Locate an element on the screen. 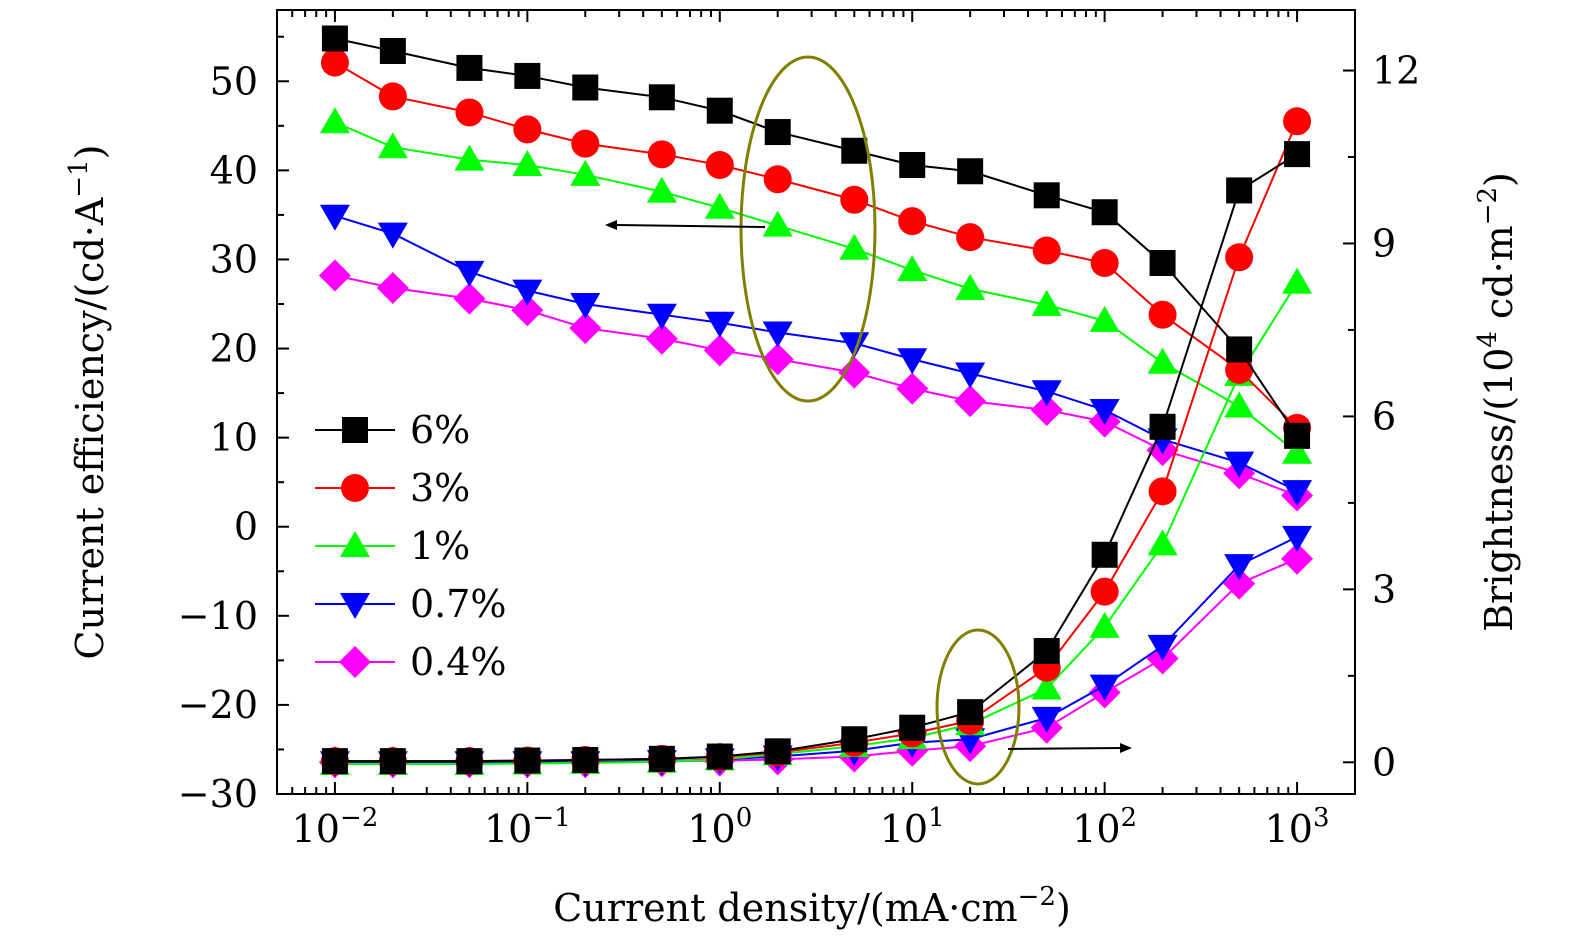 The width and height of the screenshot is (1575, 945). y-tick-label: −10 is located at coordinates (218, 616).